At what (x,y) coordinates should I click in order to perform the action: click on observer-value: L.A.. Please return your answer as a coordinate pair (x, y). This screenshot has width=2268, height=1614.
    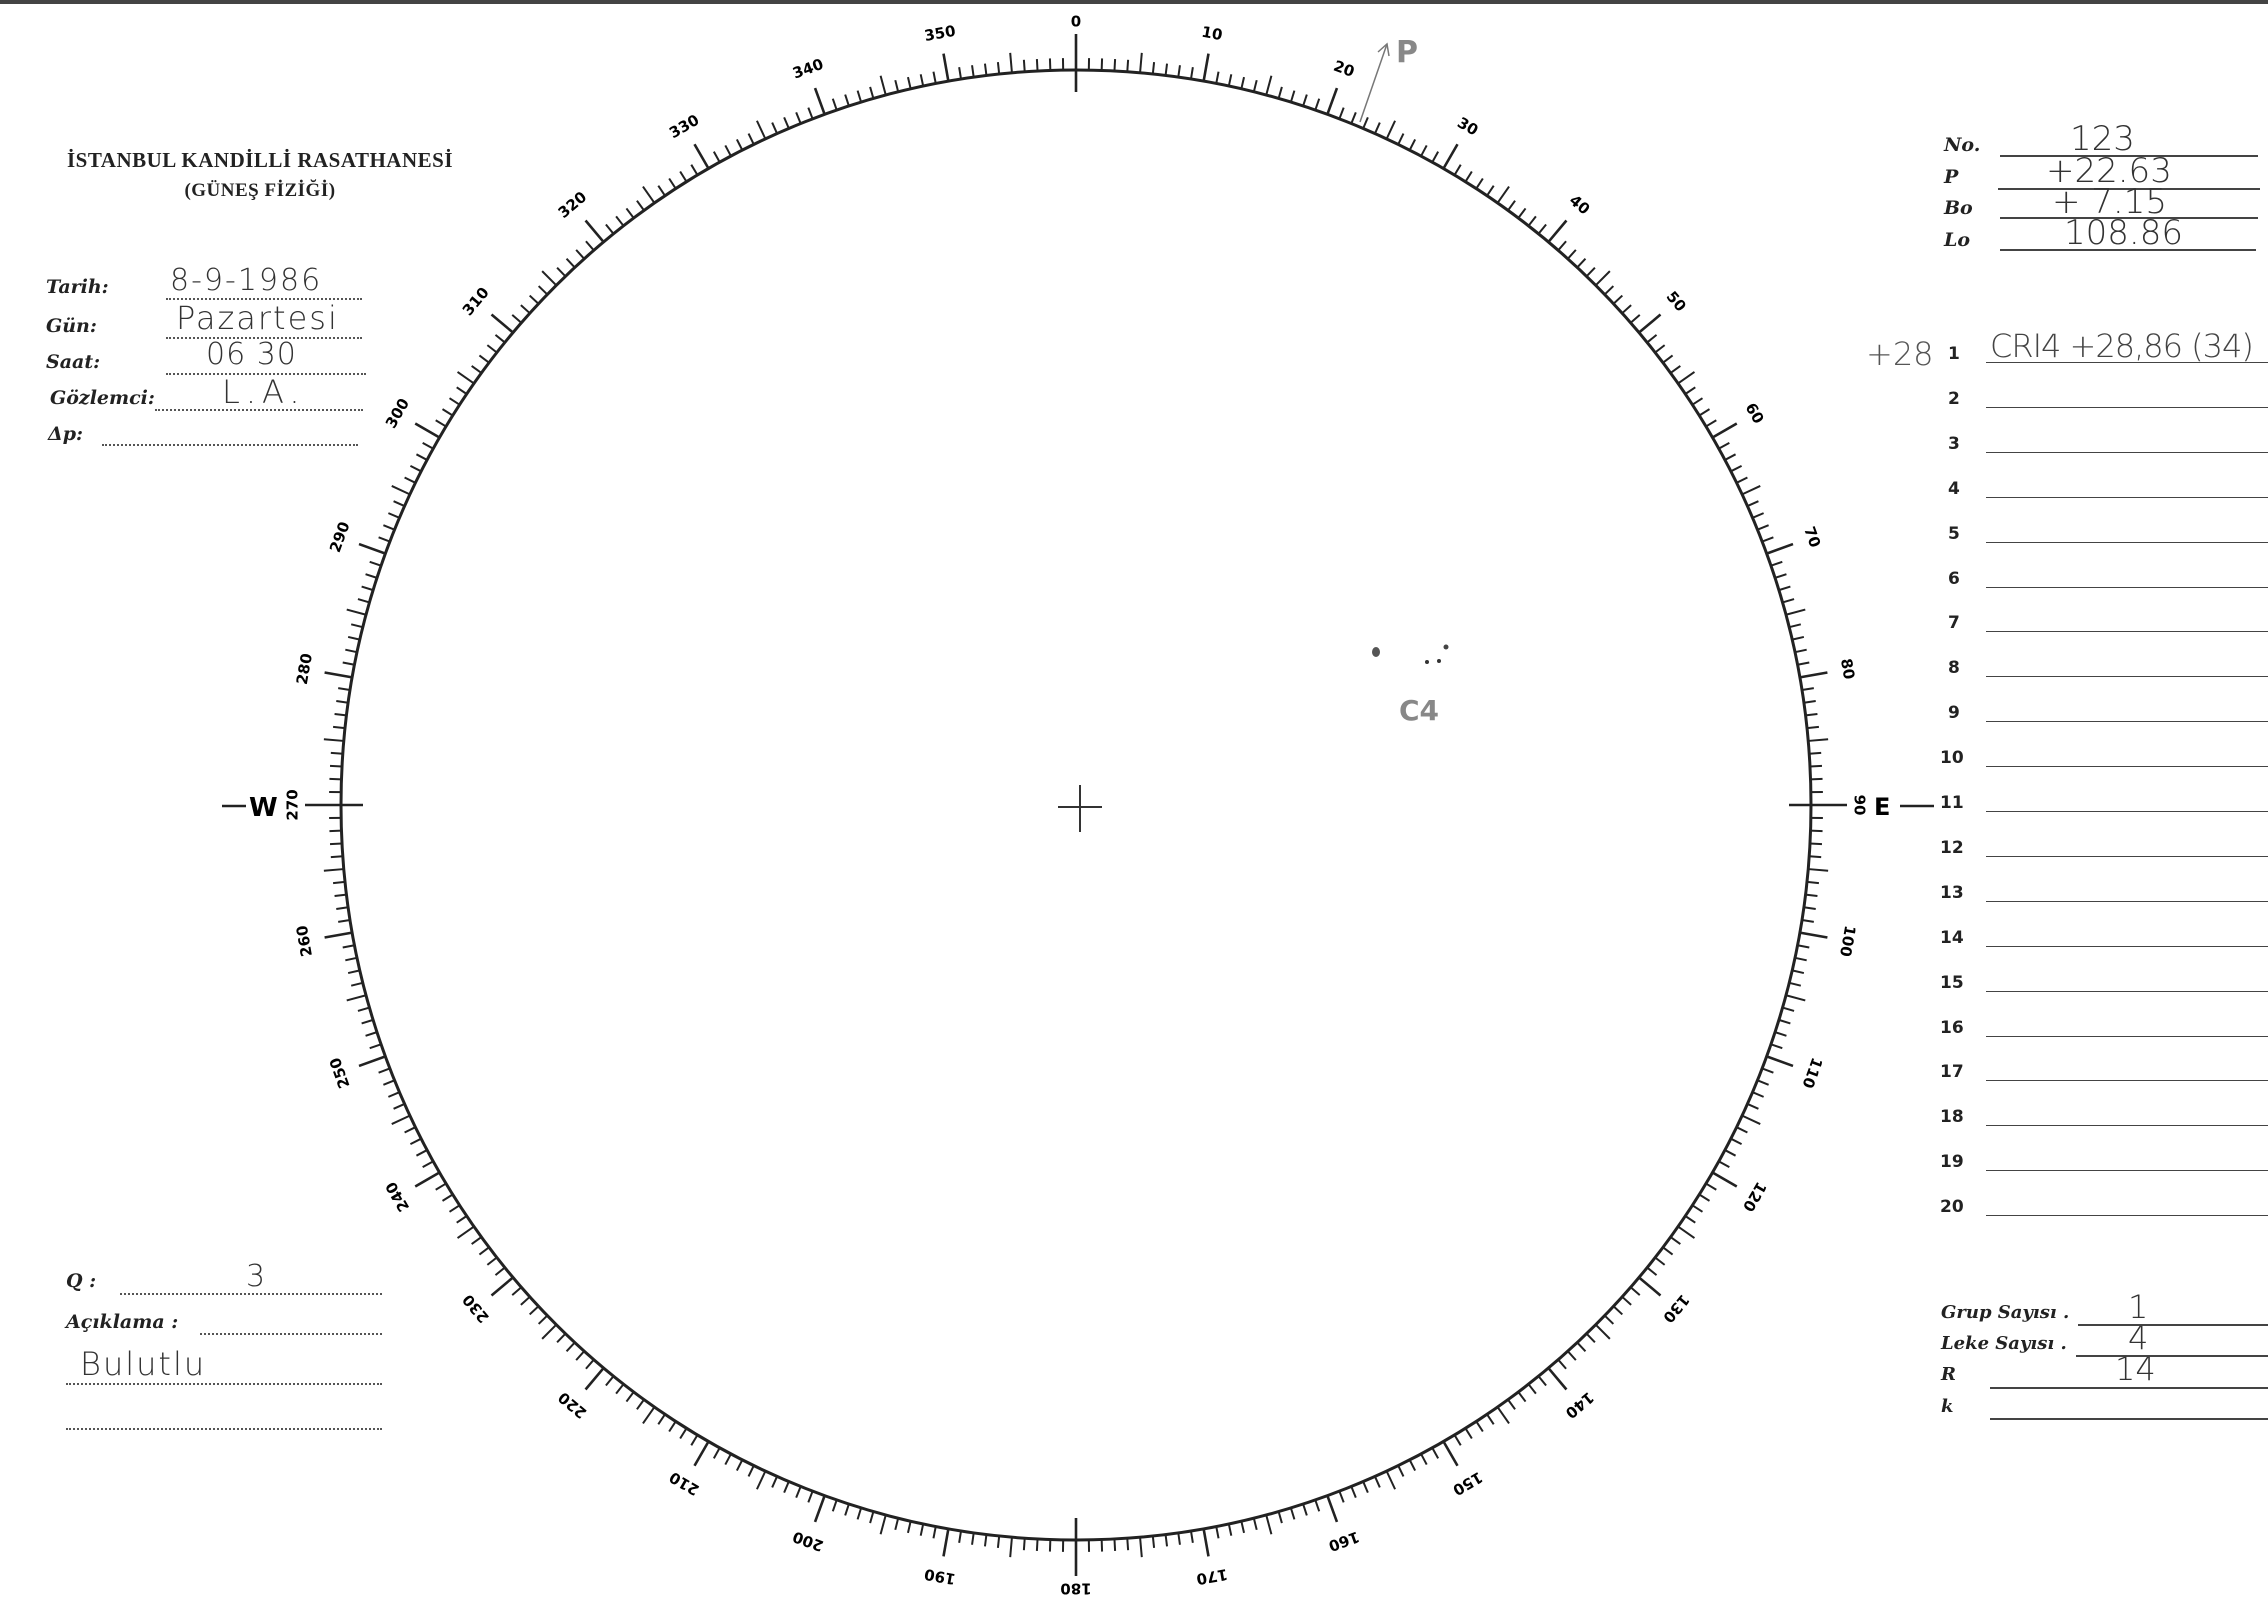
    Looking at the image, I should click on (264, 392).